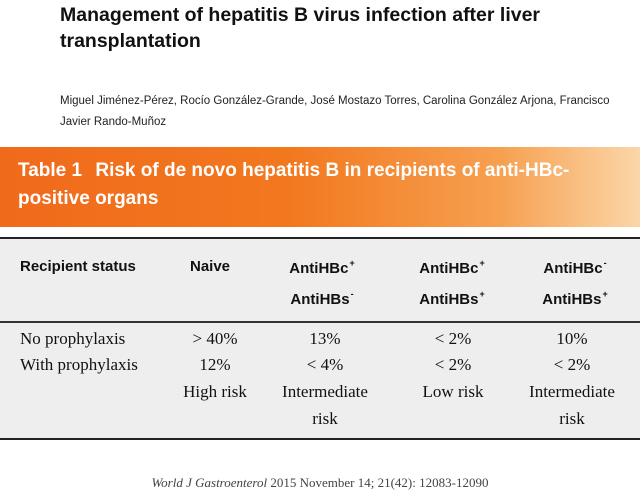  Describe the element at coordinates (320, 322) in the screenshot. I see `table-header-rule` at that location.